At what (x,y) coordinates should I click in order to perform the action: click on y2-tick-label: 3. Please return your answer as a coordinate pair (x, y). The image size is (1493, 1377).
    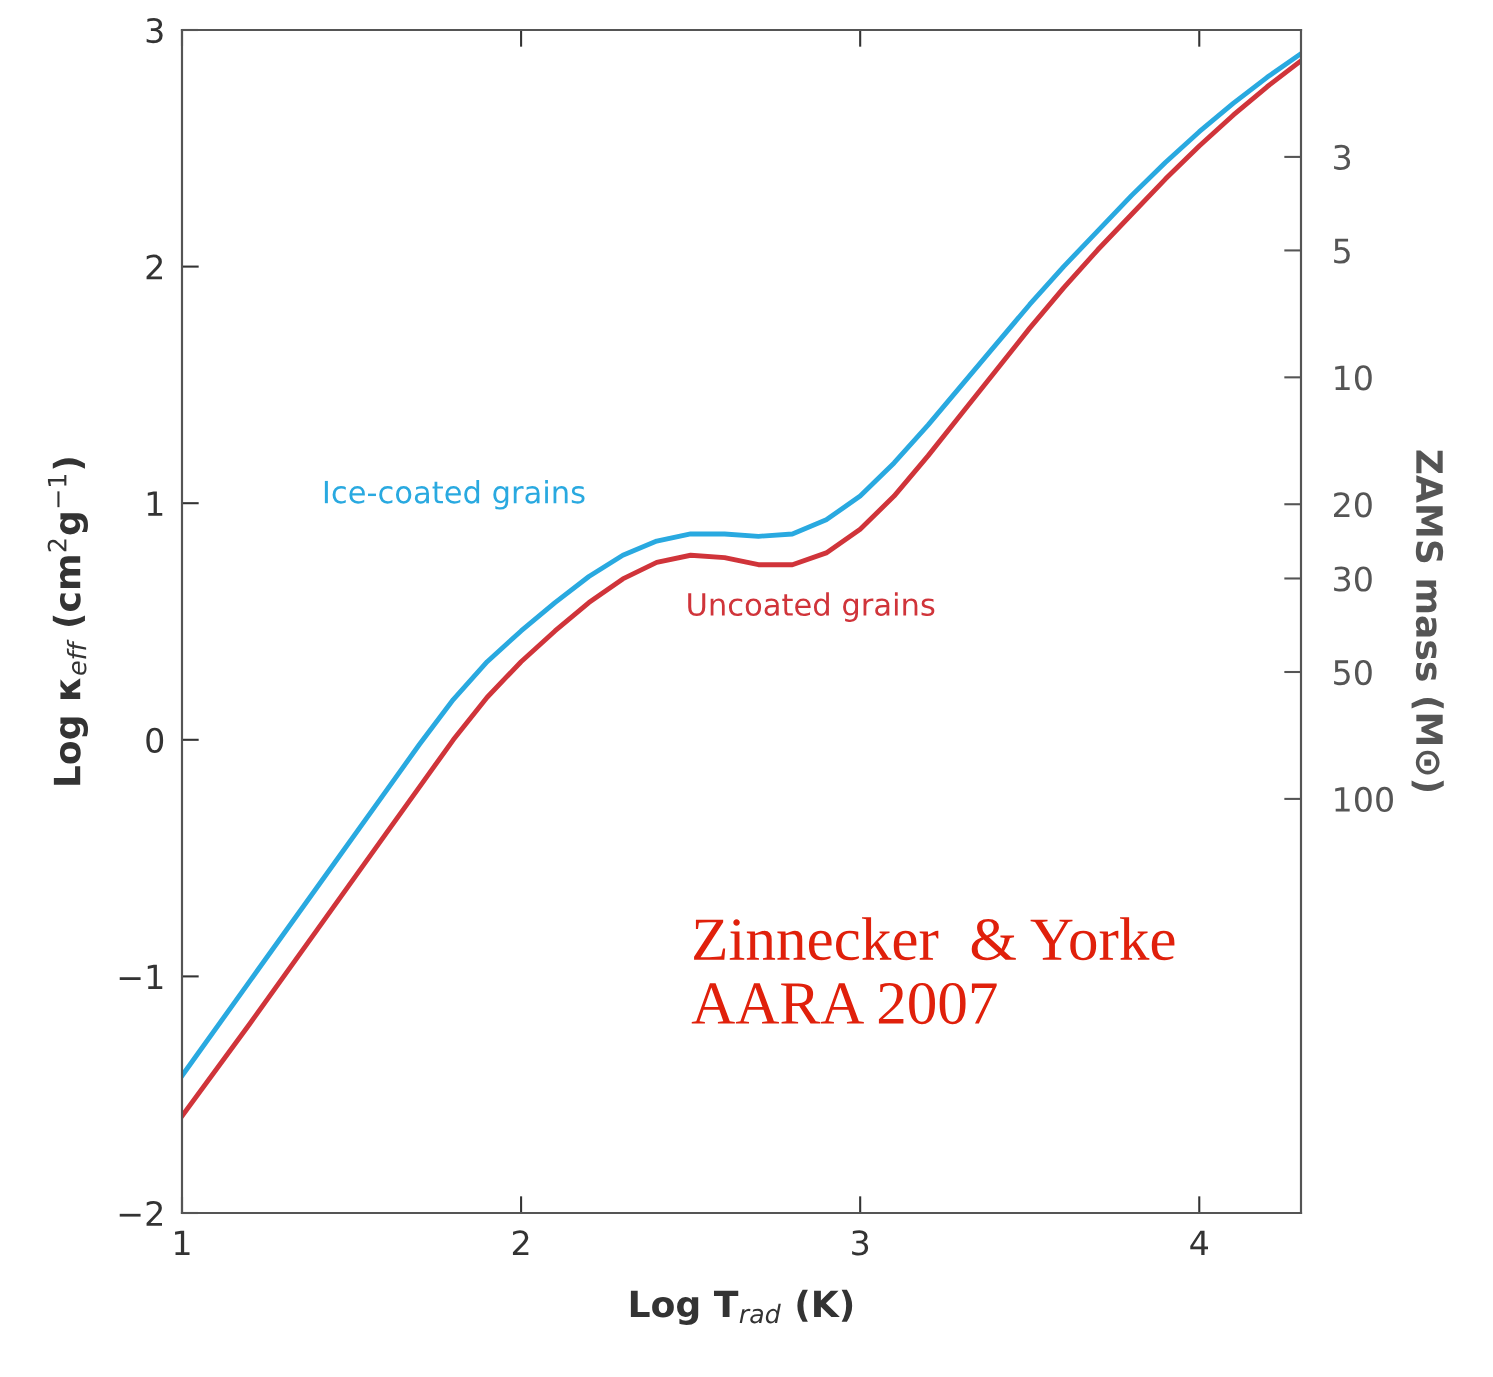
    Looking at the image, I should click on (1342, 157).